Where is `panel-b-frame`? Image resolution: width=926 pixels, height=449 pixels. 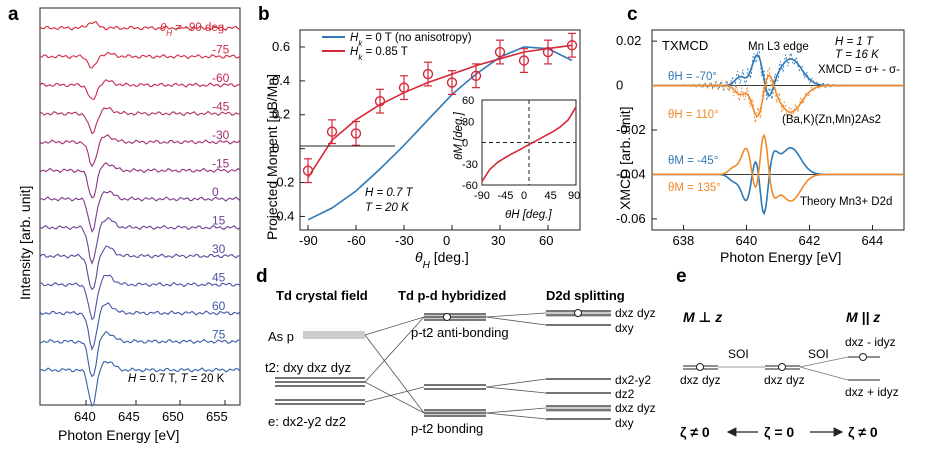
panel-b-frame is located at coordinates (440, 130).